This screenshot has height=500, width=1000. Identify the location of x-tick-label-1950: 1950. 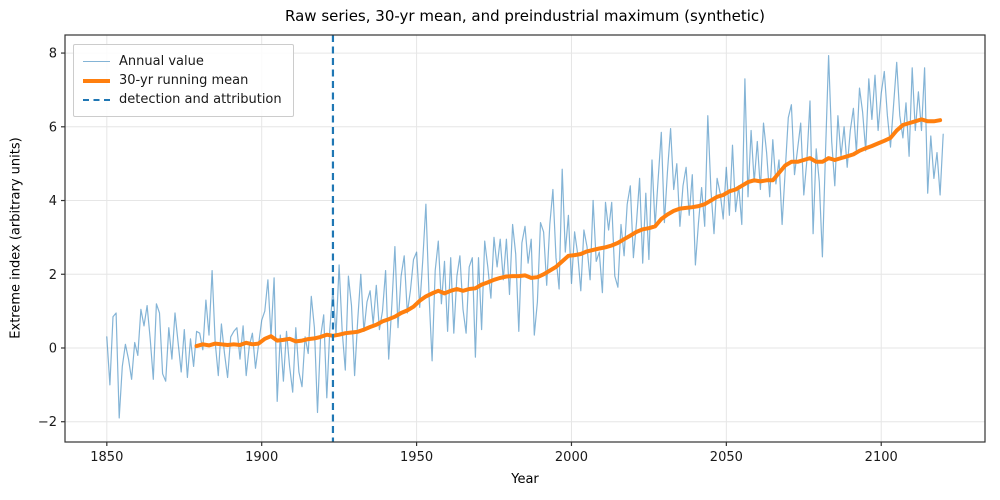
(416, 457).